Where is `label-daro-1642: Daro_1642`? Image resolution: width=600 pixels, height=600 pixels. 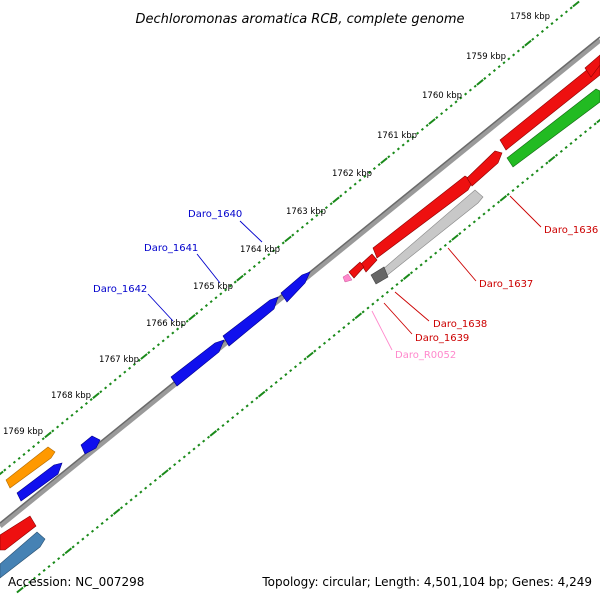 label-daro-1642: Daro_1642 is located at coordinates (120, 289).